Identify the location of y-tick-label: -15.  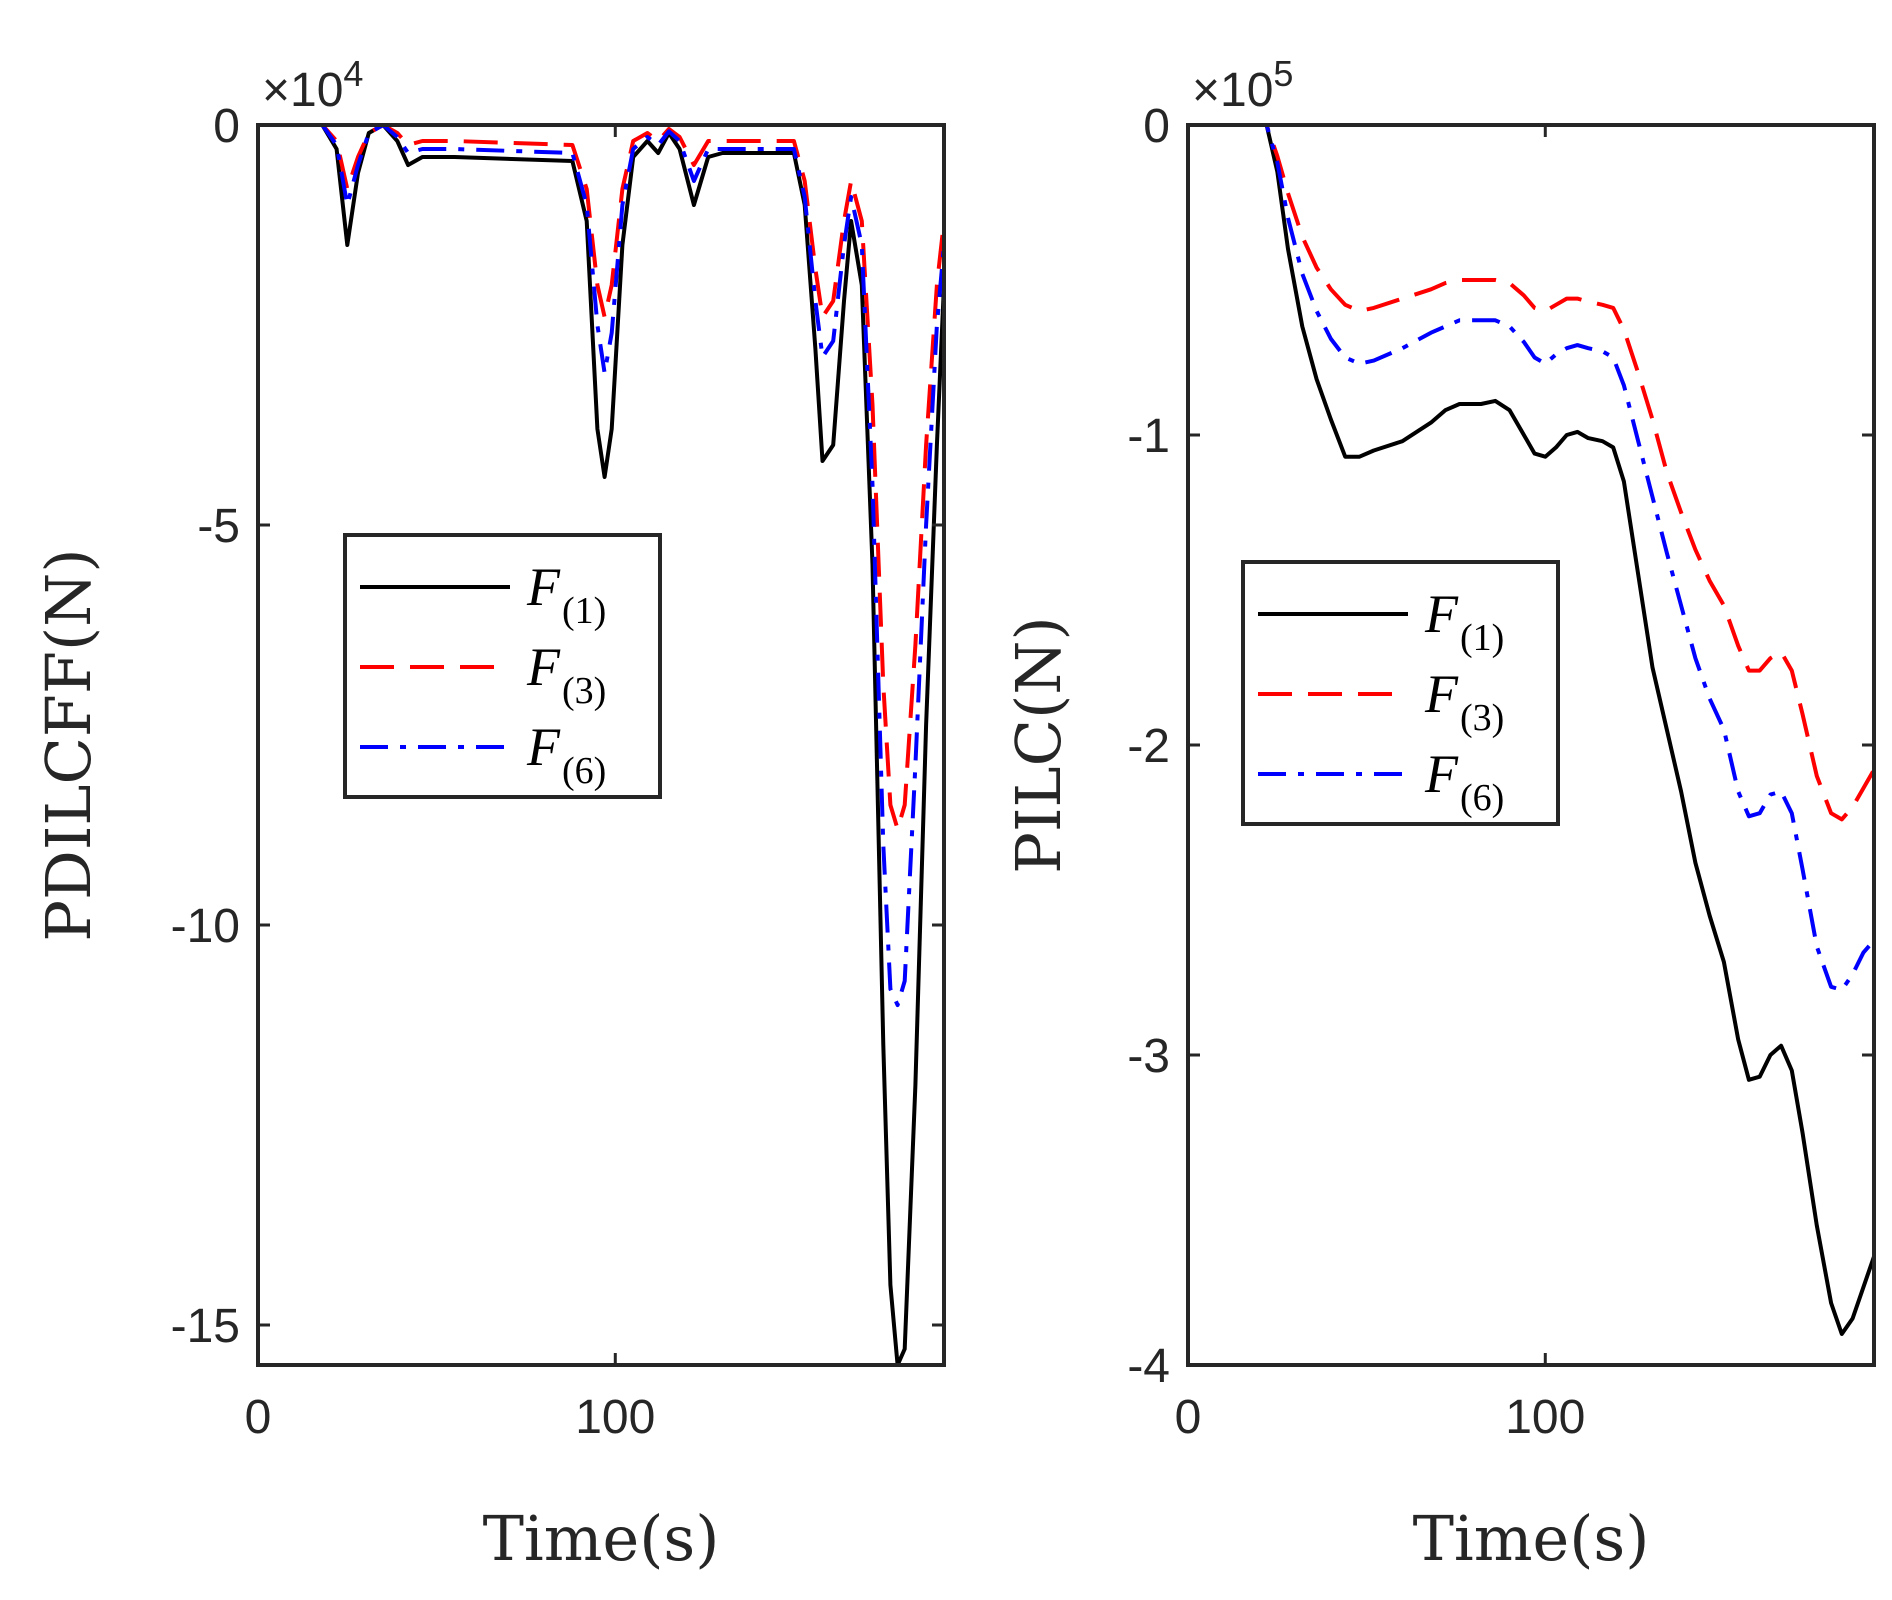
(205, 1326).